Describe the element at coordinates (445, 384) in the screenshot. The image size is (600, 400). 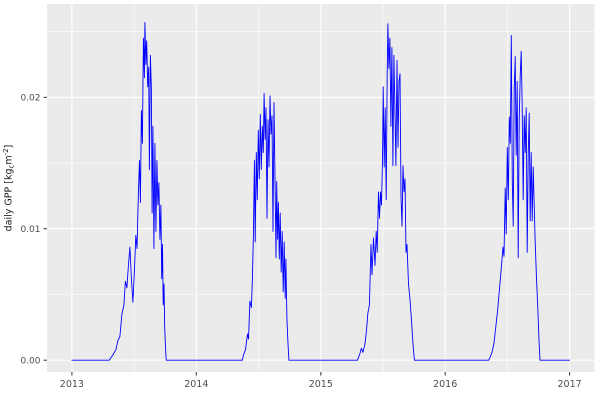
I see `x-tick-label: 2016` at that location.